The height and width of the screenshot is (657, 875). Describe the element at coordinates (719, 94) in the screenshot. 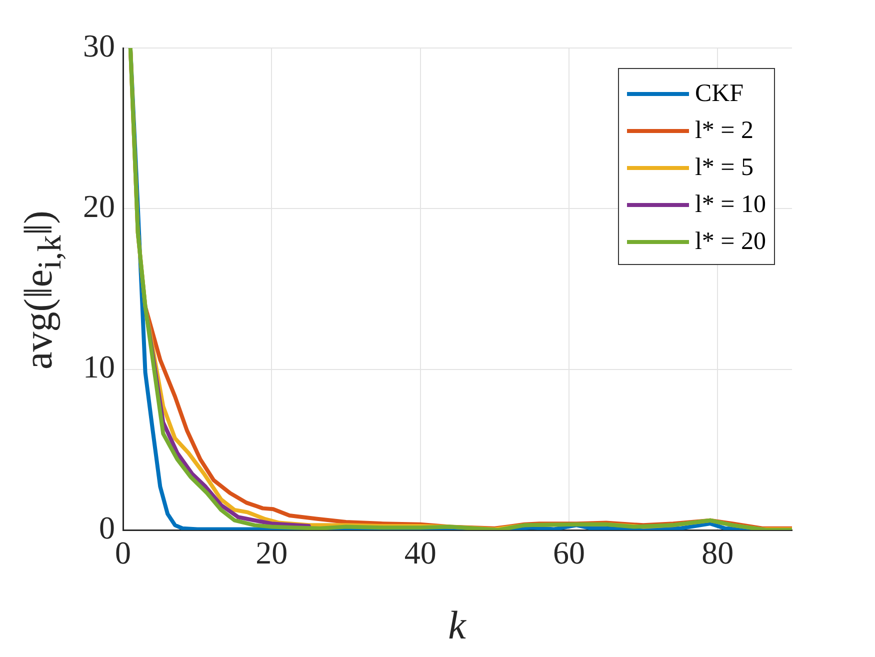

I see `legend-label: CKF` at that location.